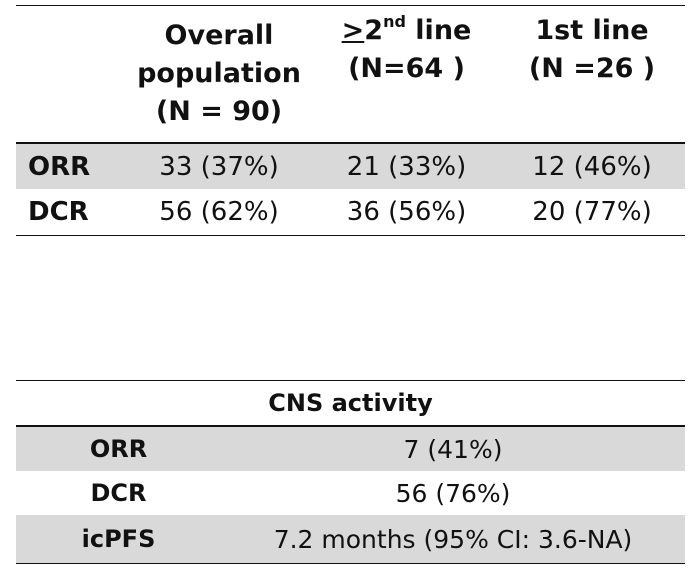  What do you see at coordinates (353, 30) in the screenshot?
I see `gte-symbol: >` at bounding box center [353, 30].